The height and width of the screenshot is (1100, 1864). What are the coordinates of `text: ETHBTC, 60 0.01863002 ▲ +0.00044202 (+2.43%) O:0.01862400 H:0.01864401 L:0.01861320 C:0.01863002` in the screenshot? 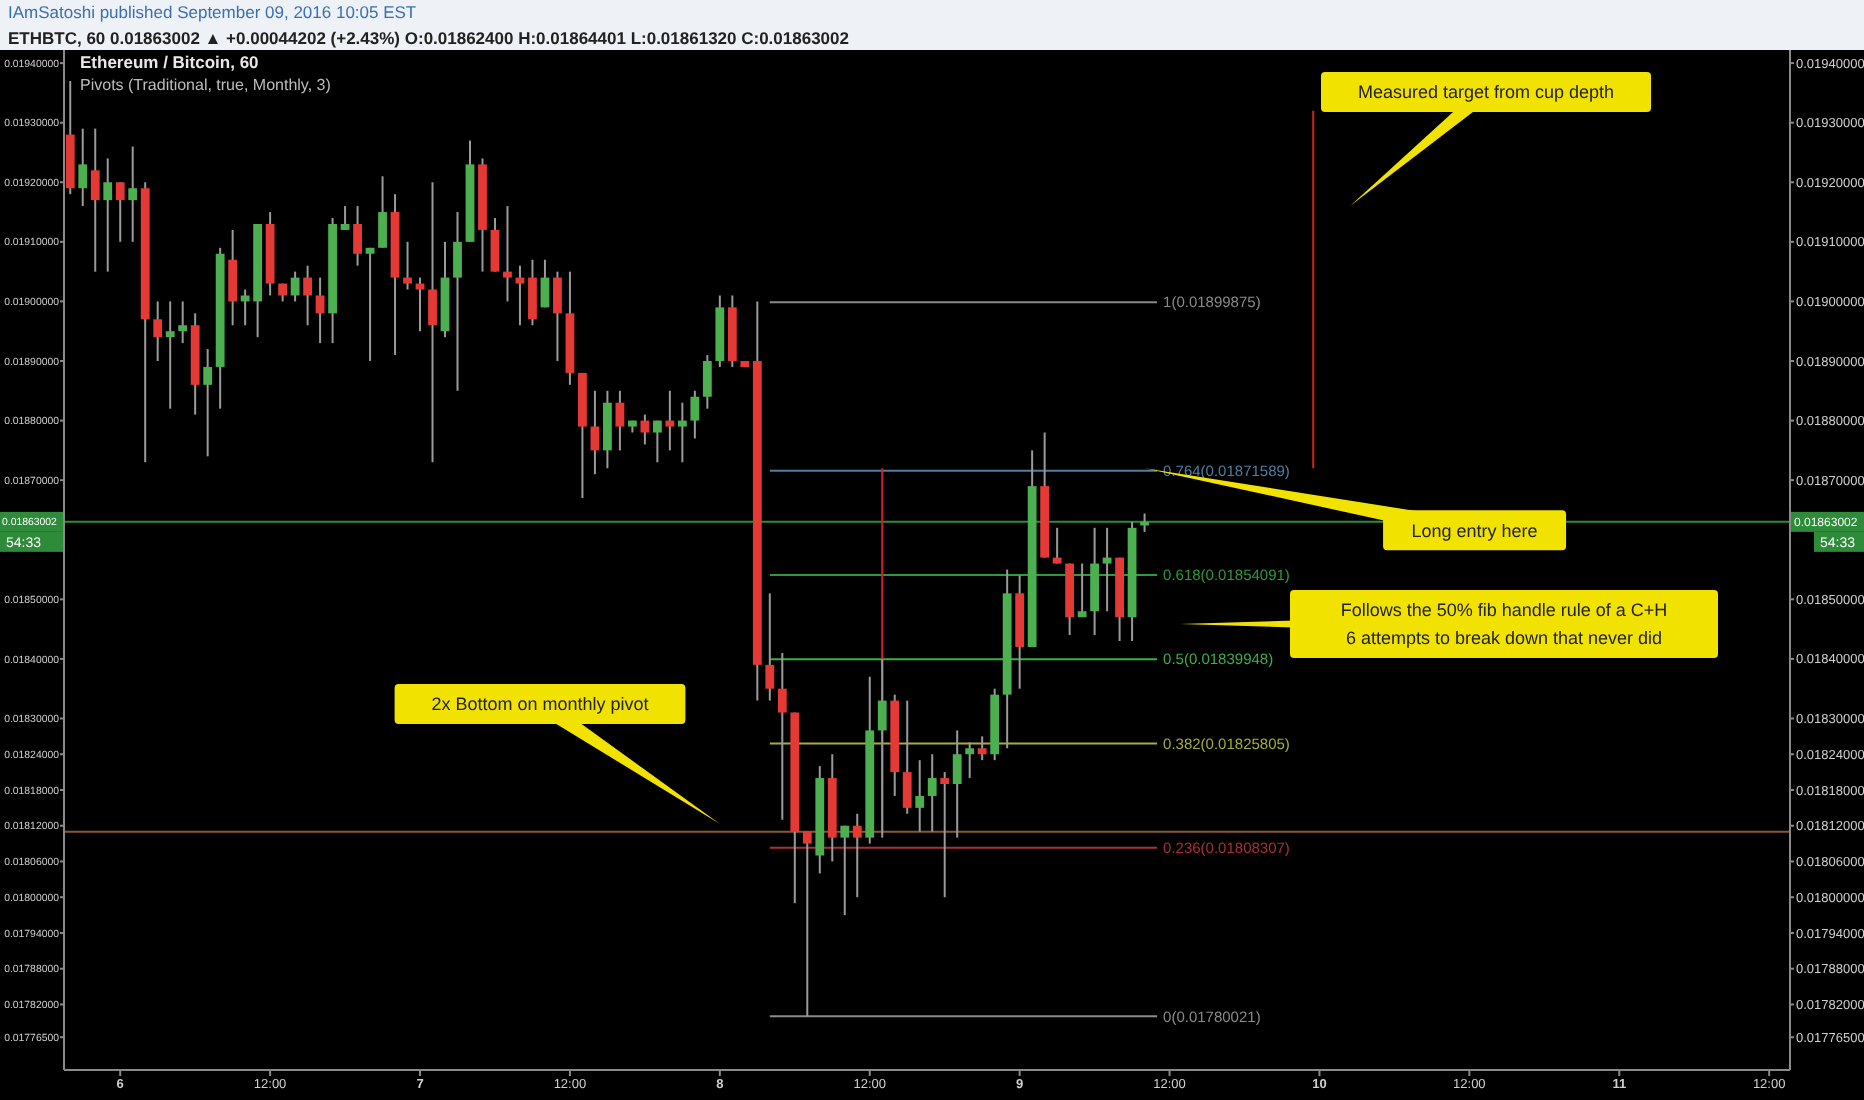 It's located at (429, 38).